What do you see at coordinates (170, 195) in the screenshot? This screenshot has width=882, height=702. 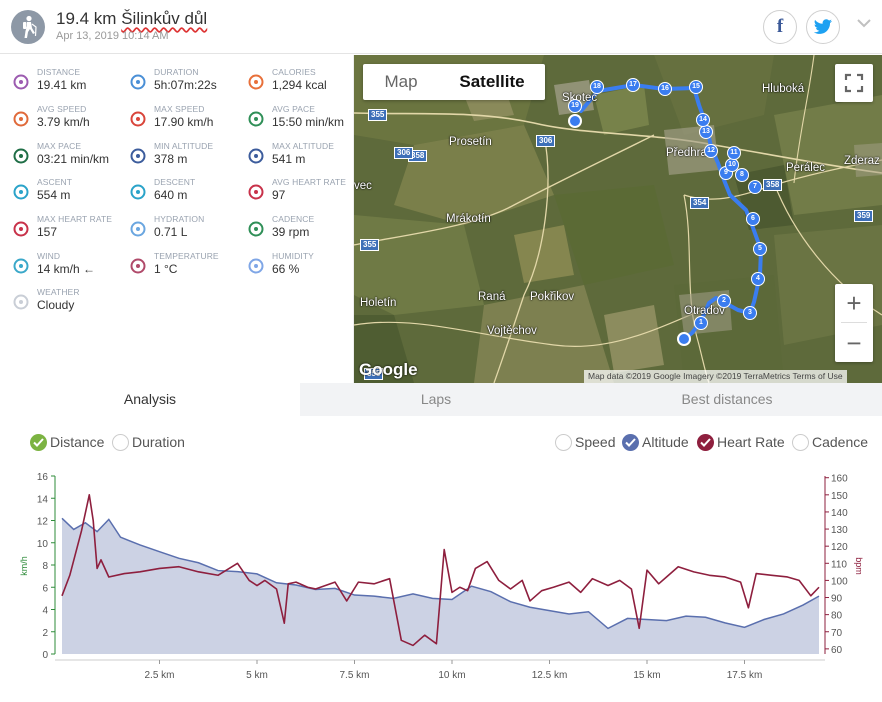 I see `stat-value: 640 m` at bounding box center [170, 195].